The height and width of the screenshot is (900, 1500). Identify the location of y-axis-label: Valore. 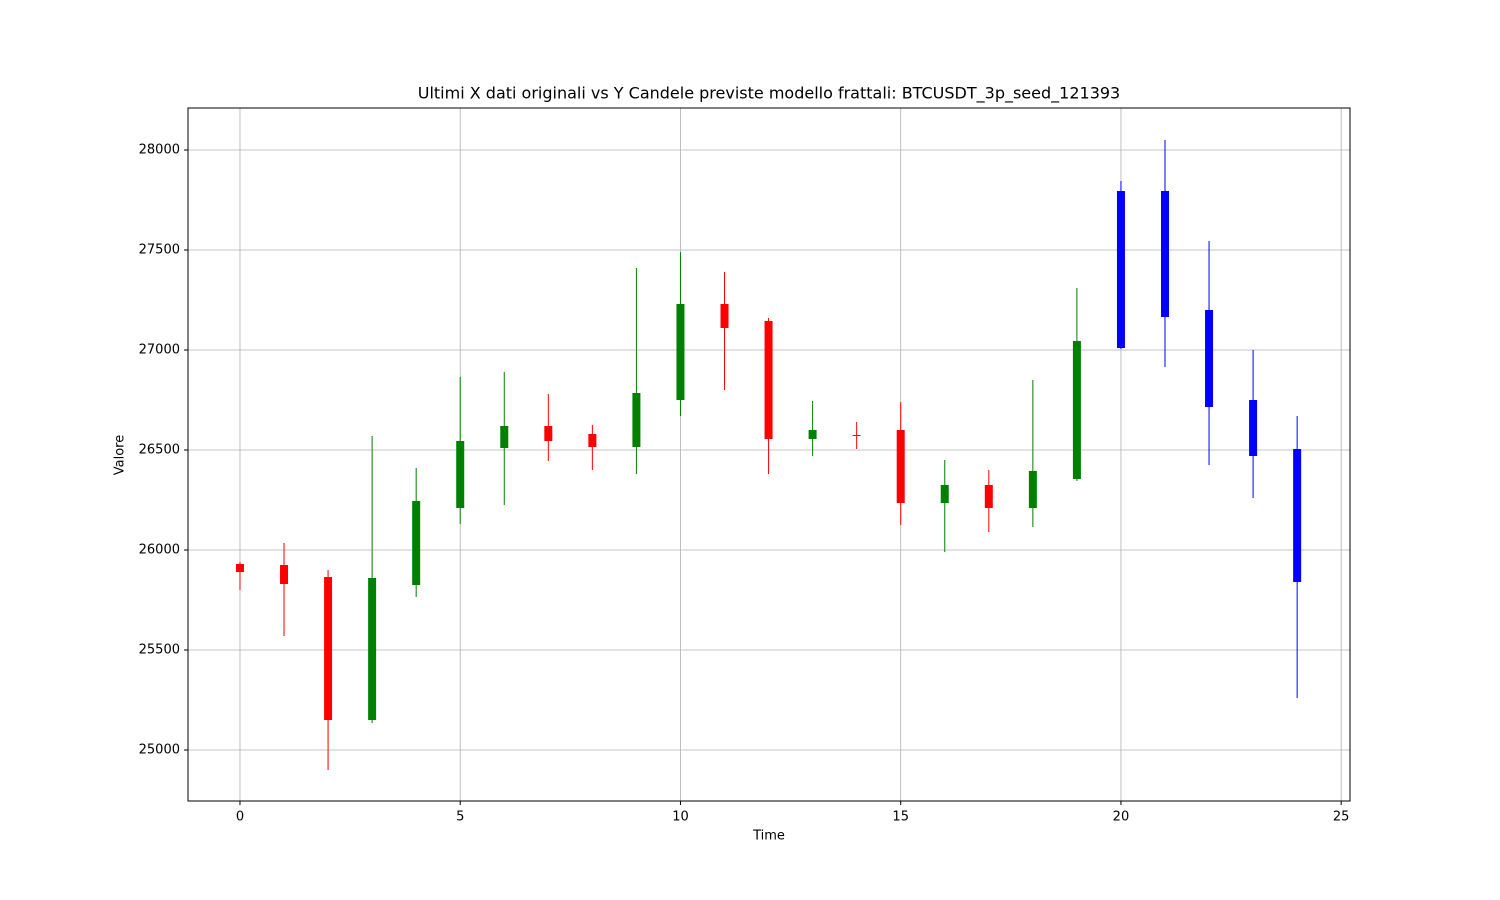
(120, 455).